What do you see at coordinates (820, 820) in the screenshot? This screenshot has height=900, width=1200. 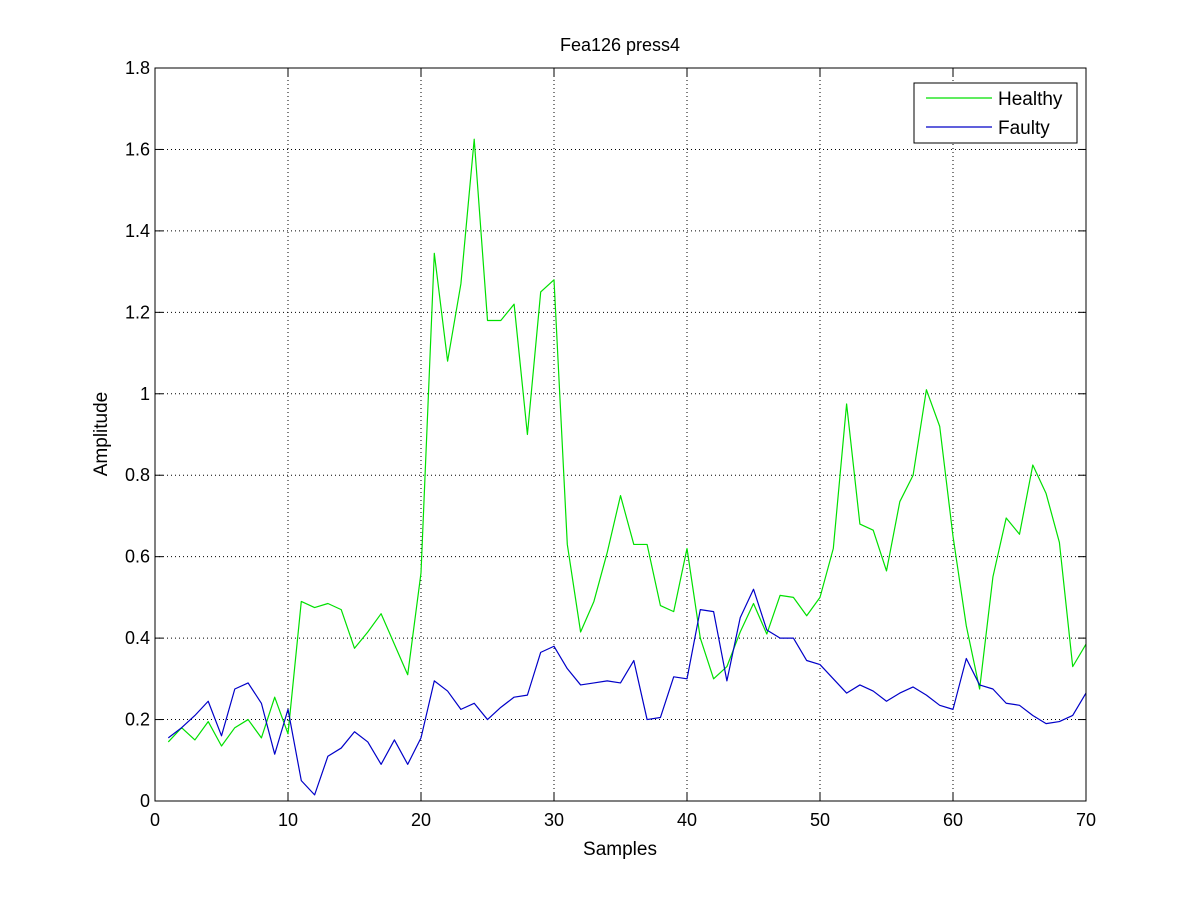 I see `x-tick-label: 50` at bounding box center [820, 820].